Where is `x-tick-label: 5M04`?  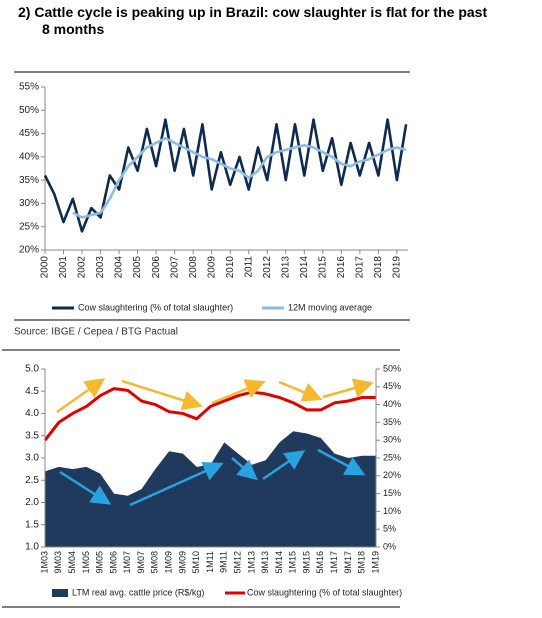 x-tick-label: 5M04 is located at coordinates (72, 562).